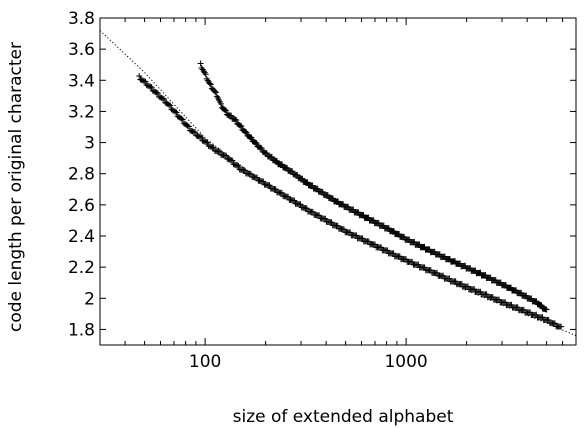  I want to click on y-tick-label: 2.6, so click(81, 206).